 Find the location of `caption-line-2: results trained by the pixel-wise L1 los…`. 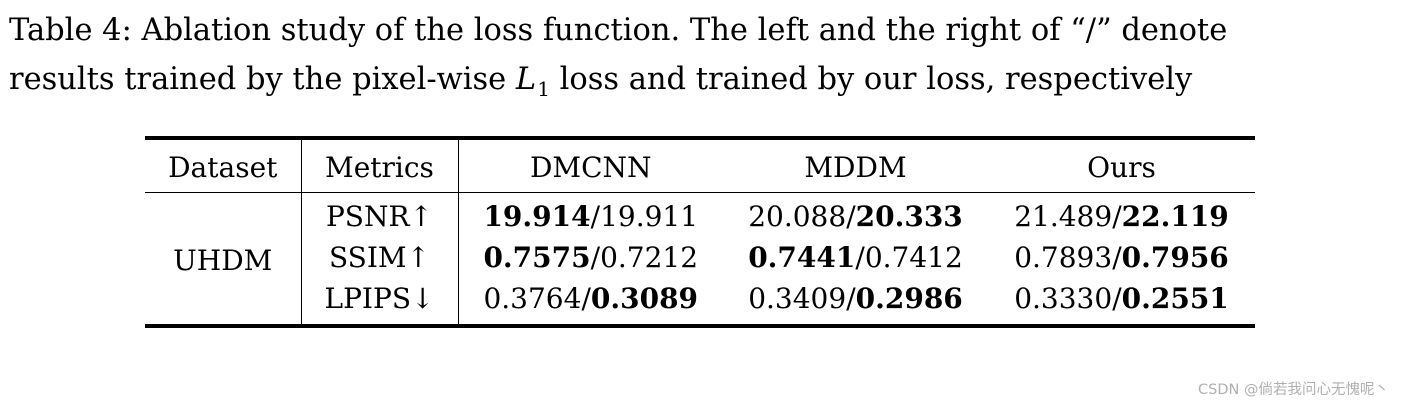

caption-line-2: results trained by the pixel-wise L1 los… is located at coordinates (704, 81).